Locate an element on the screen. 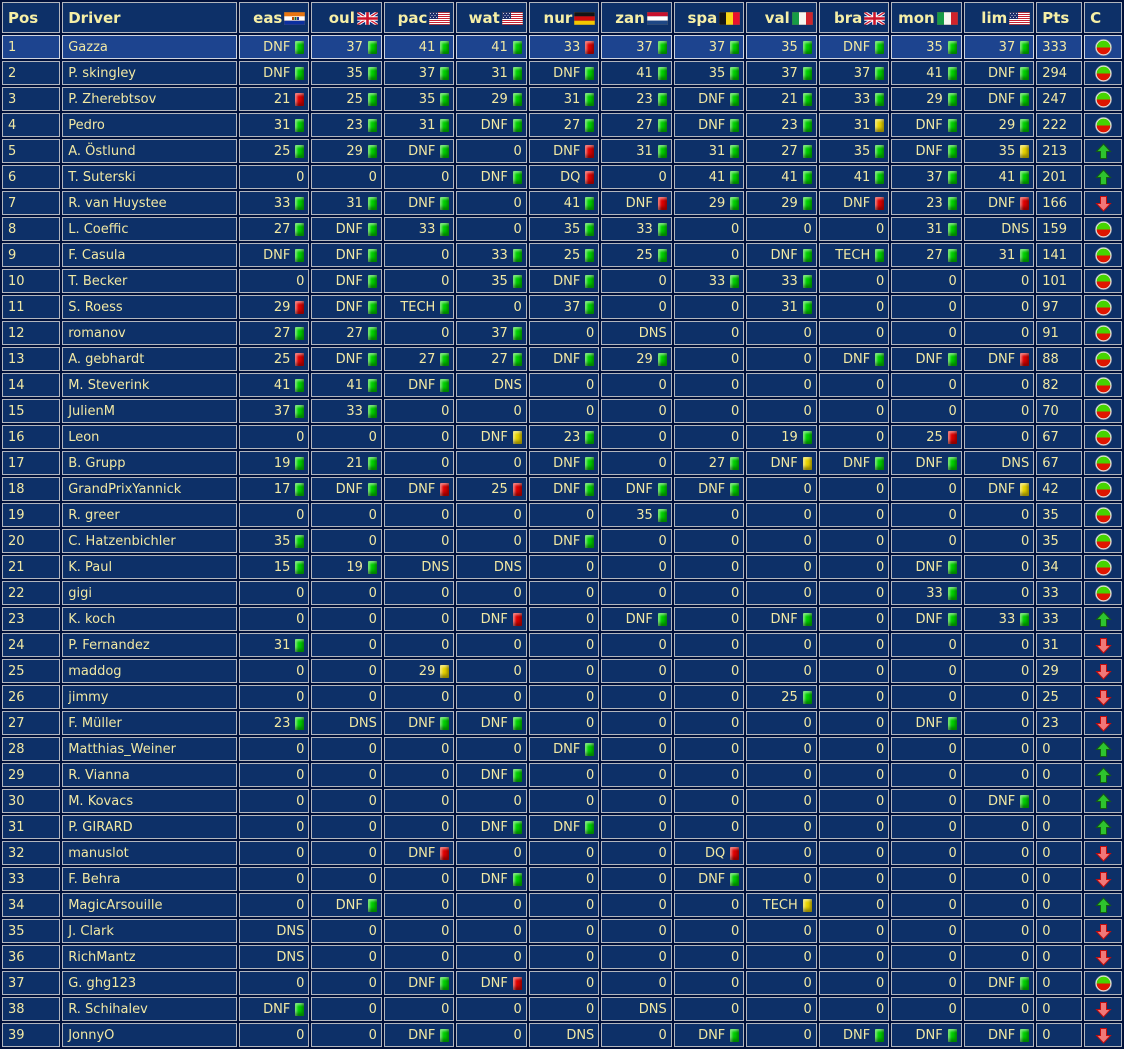  result-cell-bra: 0 is located at coordinates (854, 905).